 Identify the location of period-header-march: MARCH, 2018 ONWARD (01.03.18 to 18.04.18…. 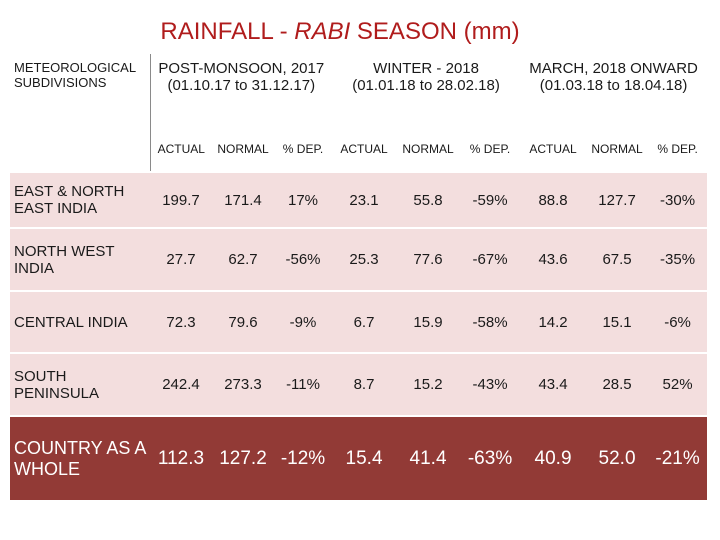
(614, 90).